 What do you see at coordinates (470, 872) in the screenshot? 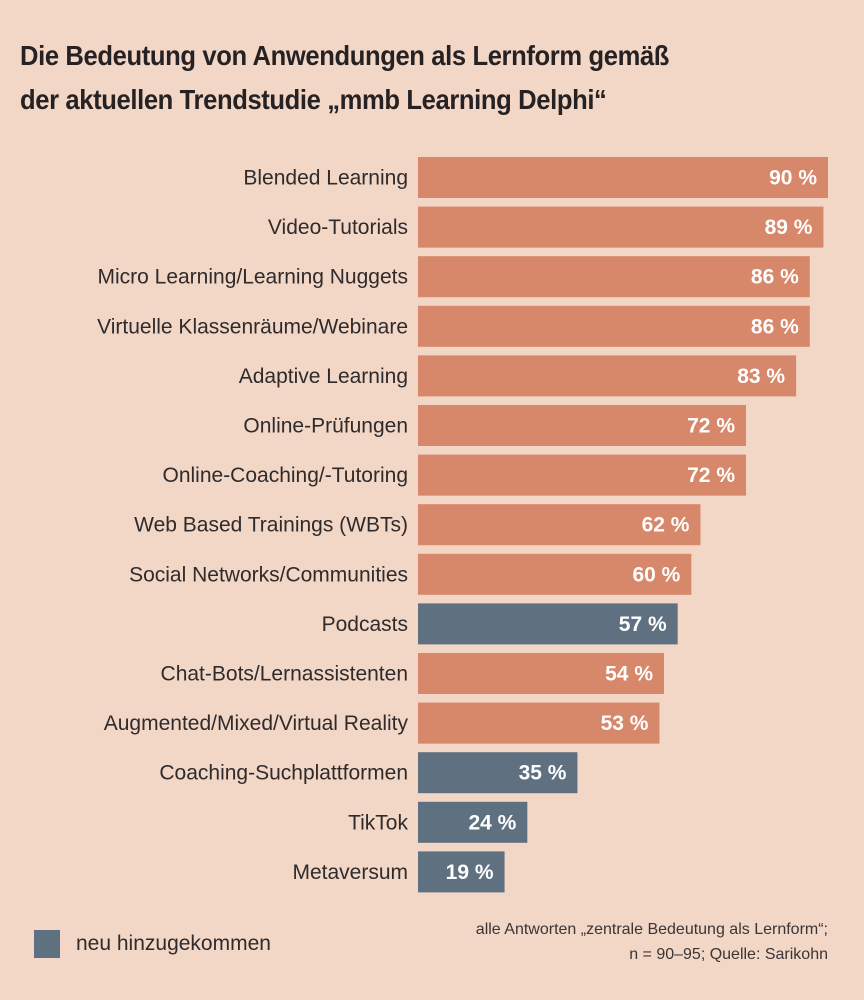
I see `value-label: 19 %` at bounding box center [470, 872].